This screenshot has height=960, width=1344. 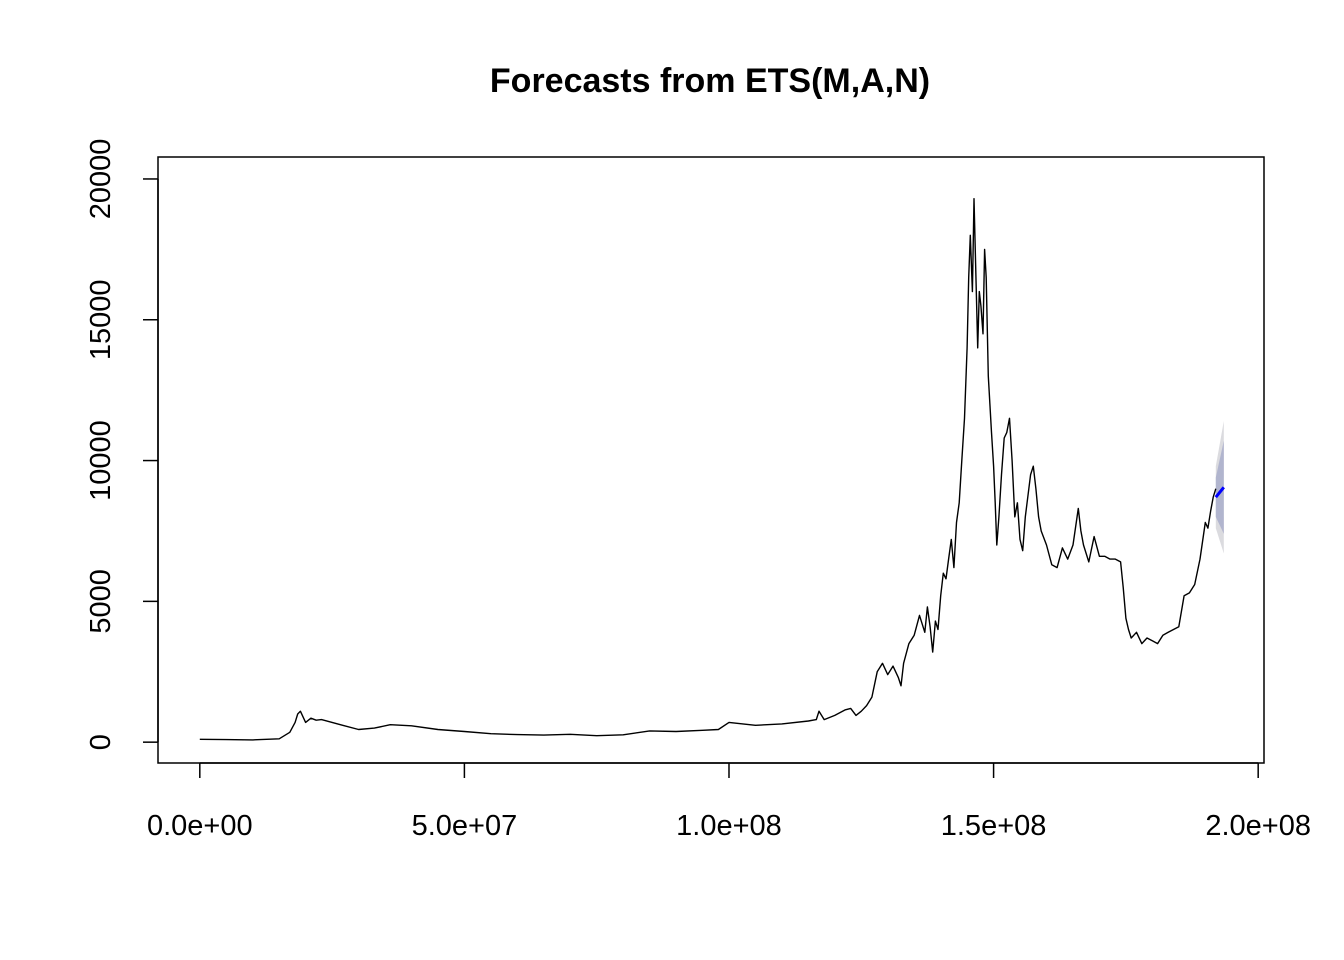 I want to click on x-tick-label: 1.5e+08, so click(x=994, y=826).